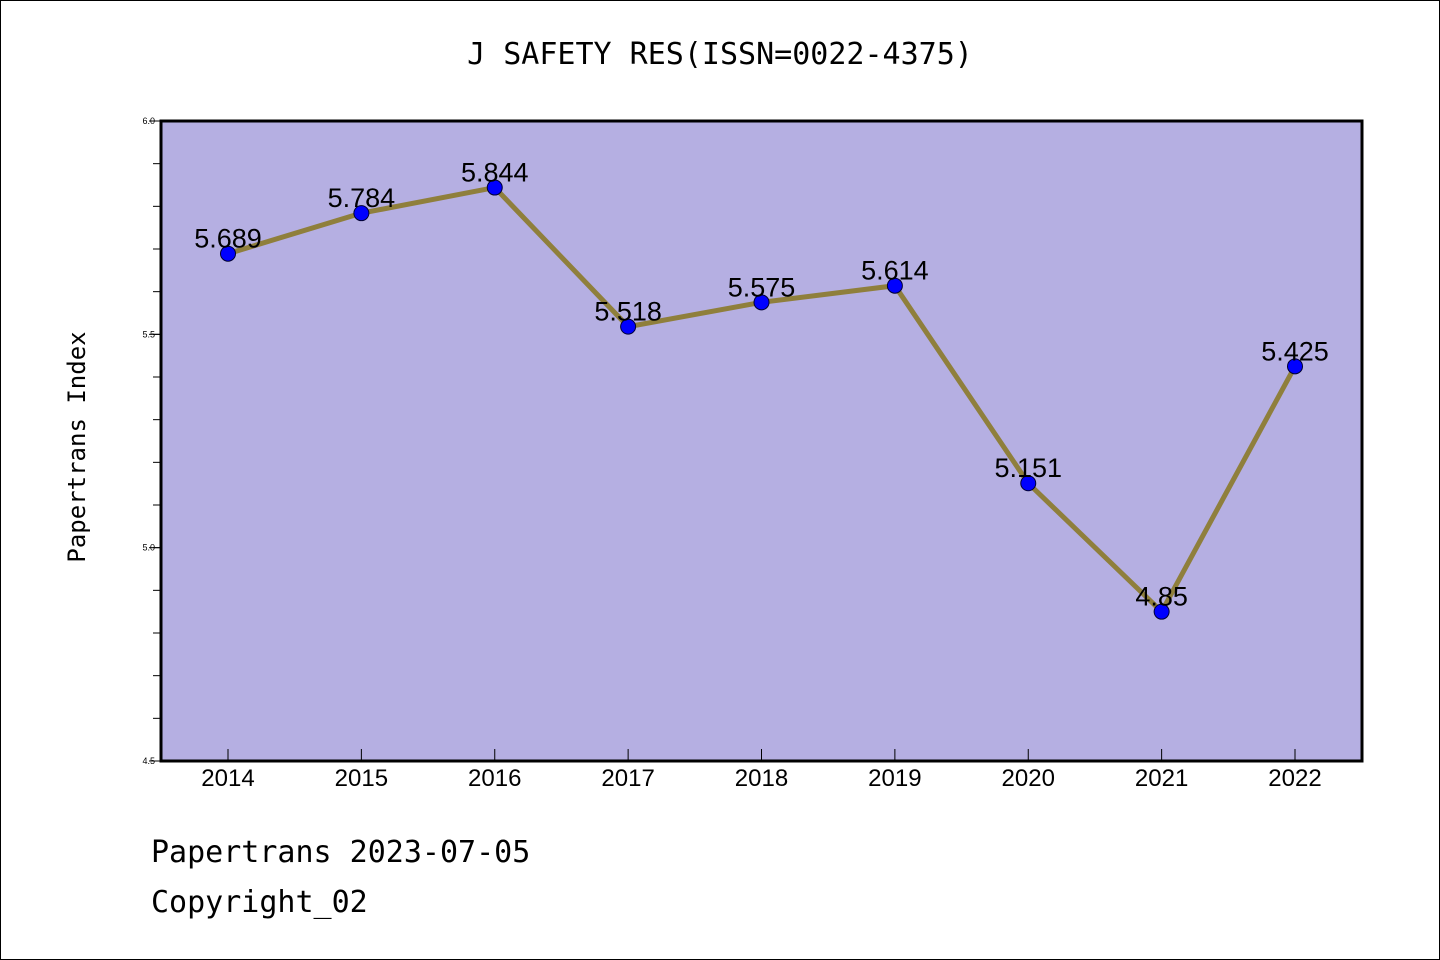 Image resolution: width=1440 pixels, height=960 pixels. What do you see at coordinates (227, 778) in the screenshot?
I see `x-tick-label: 2014` at bounding box center [227, 778].